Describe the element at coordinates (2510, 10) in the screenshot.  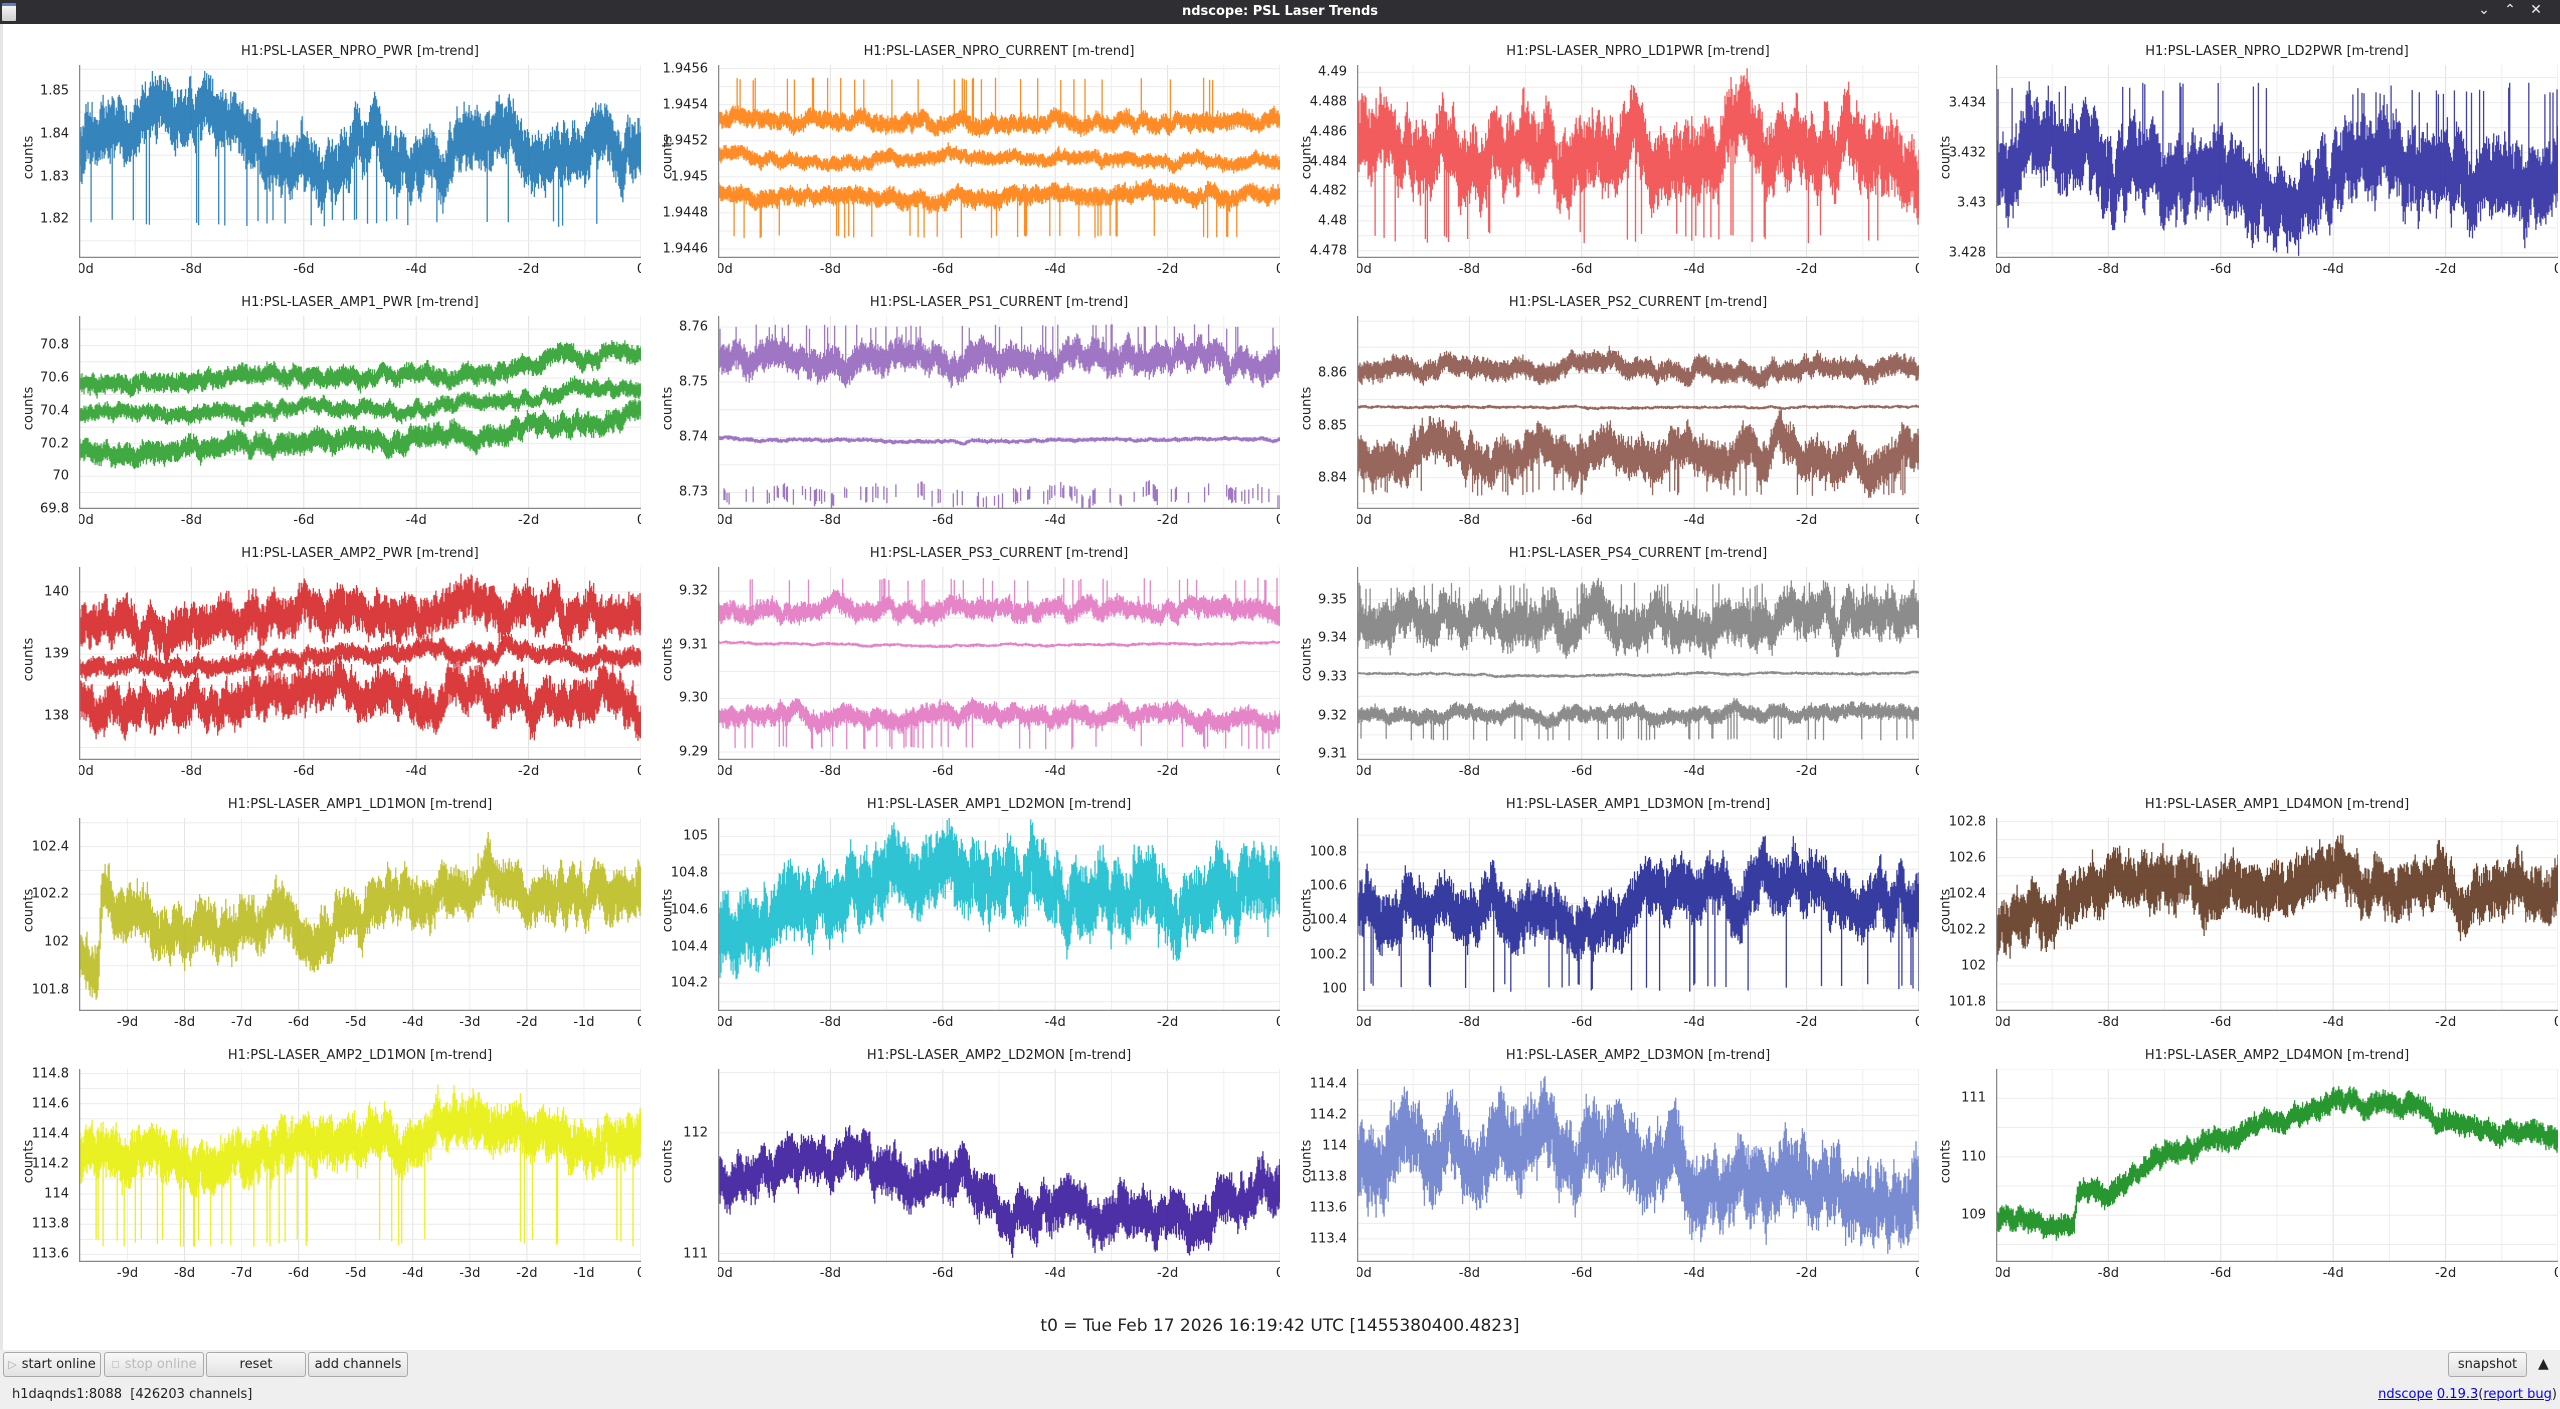
I see `maximize-icon: ⌃` at that location.